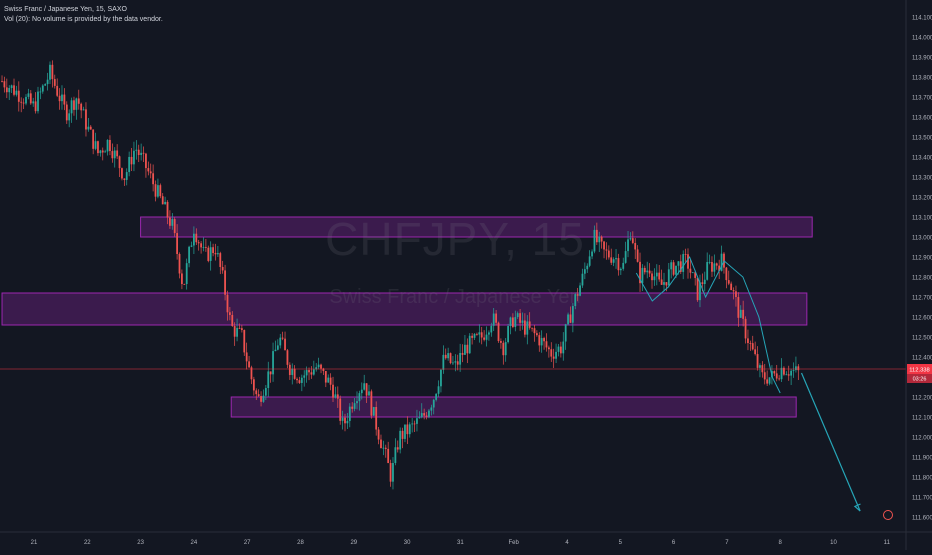 The width and height of the screenshot is (932, 555). What do you see at coordinates (888, 515) in the screenshot?
I see `brand-mark-icon` at bounding box center [888, 515].